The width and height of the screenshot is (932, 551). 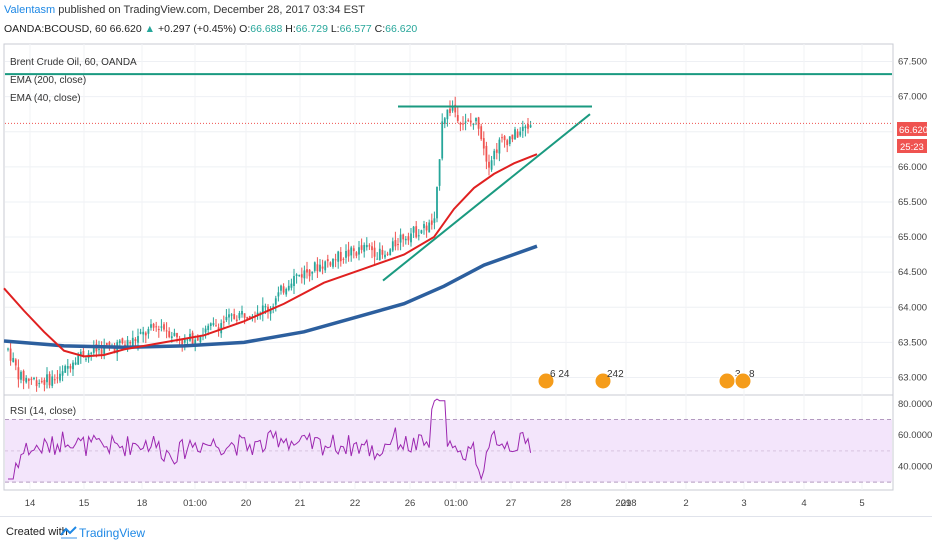 I want to click on time-tick-label: 18, so click(x=142, y=503).